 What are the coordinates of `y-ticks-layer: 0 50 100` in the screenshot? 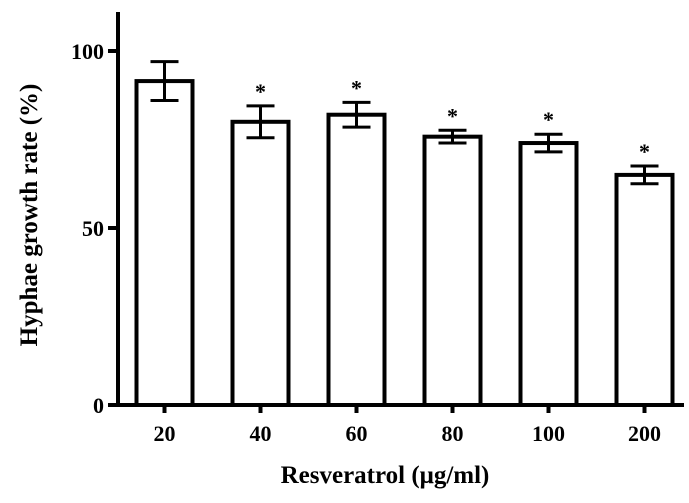 It's located at (94, 228).